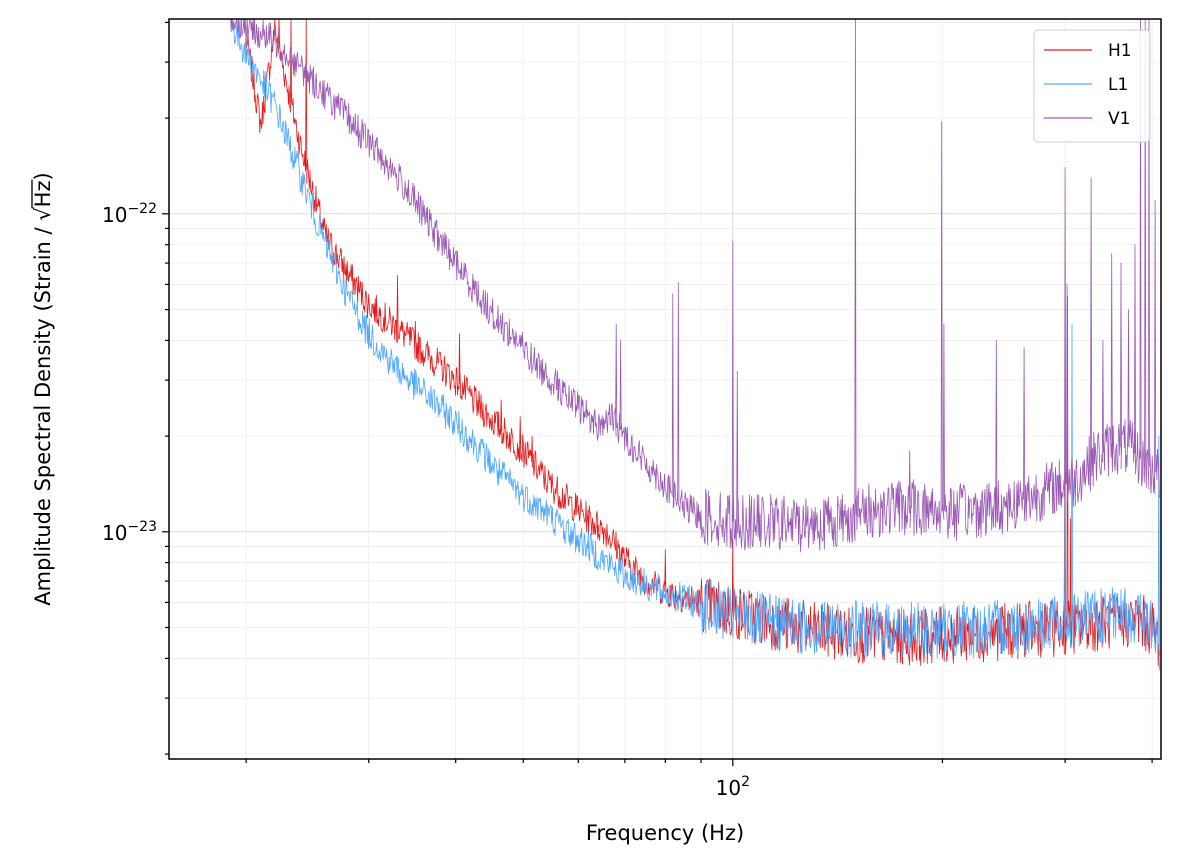  Describe the element at coordinates (665, 833) in the screenshot. I see `x-axis-label: Frequency (Hz)` at that location.